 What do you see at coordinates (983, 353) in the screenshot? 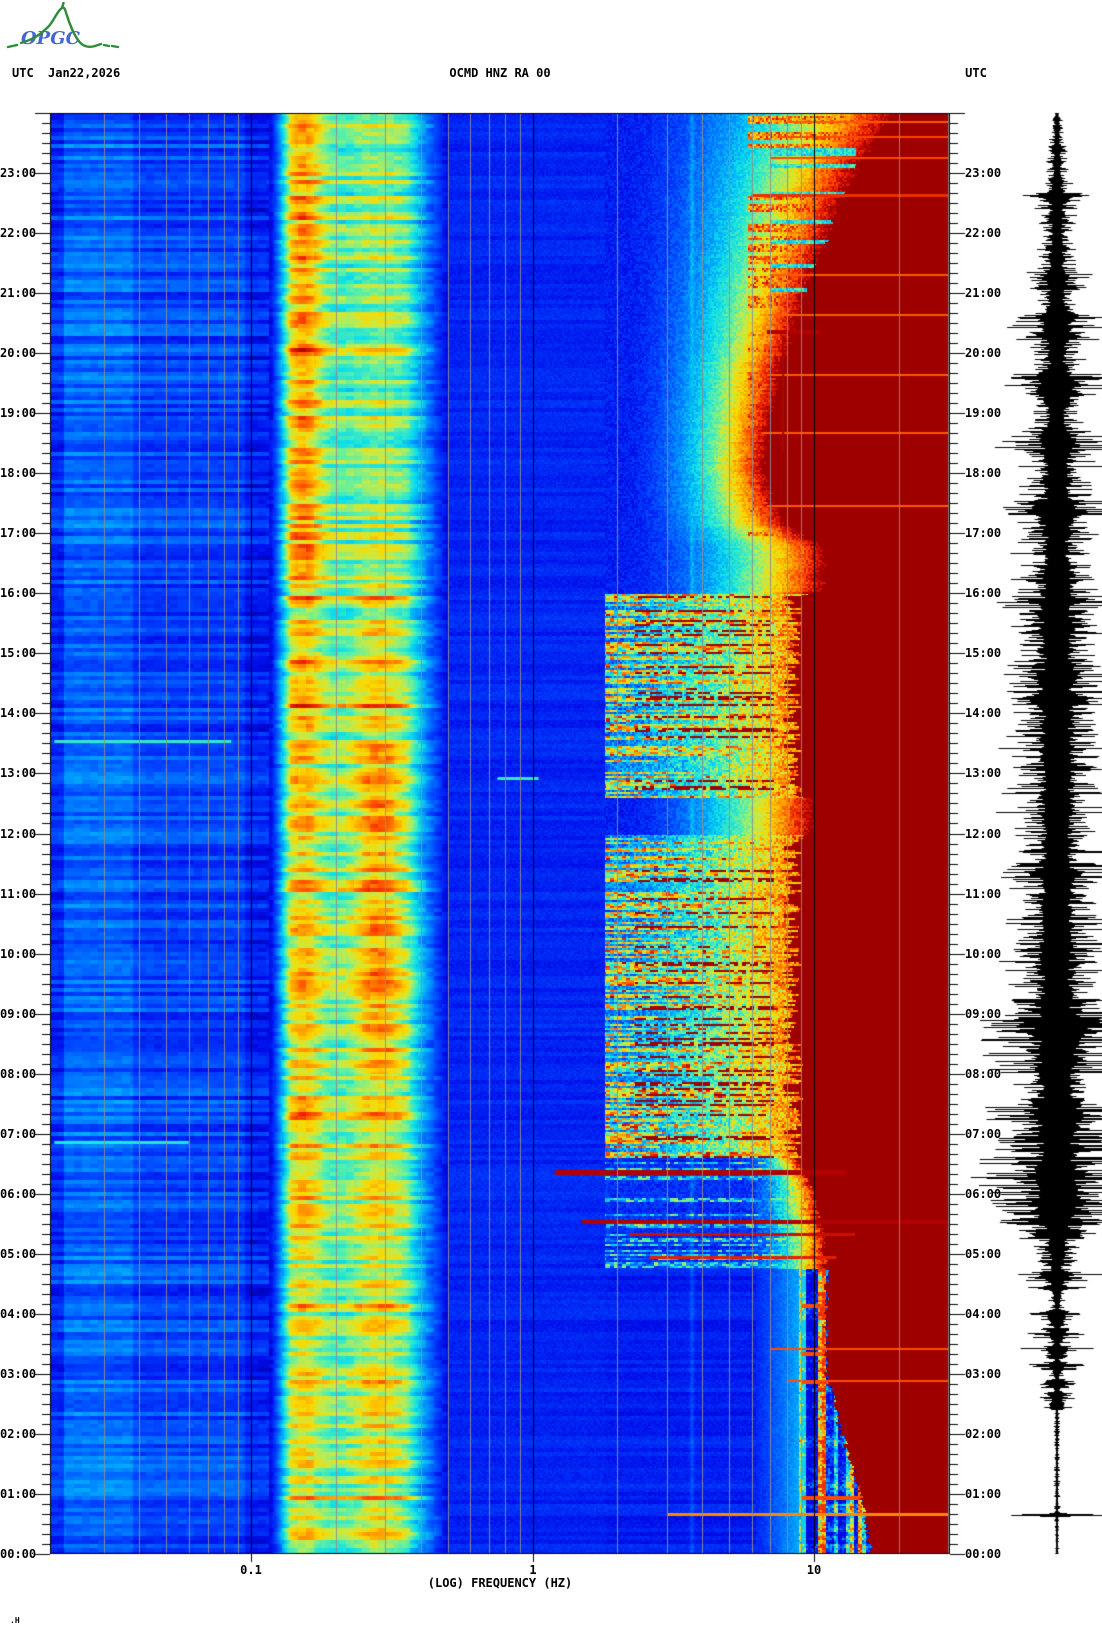
I see `hour-label-right: 20:00` at bounding box center [983, 353].